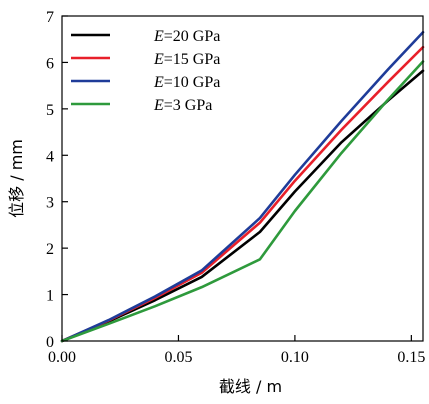  I want to click on legend-label-1: E=20 GPa, so click(186, 36).